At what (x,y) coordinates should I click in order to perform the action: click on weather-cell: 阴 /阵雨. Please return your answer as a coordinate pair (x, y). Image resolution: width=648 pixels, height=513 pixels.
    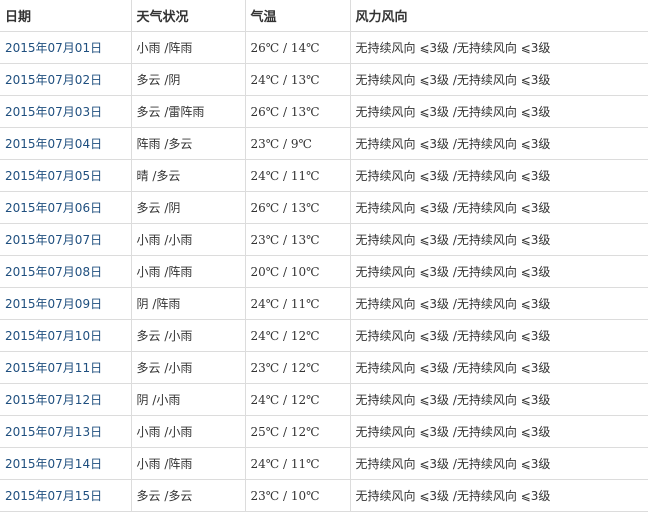
    Looking at the image, I should click on (188, 303).